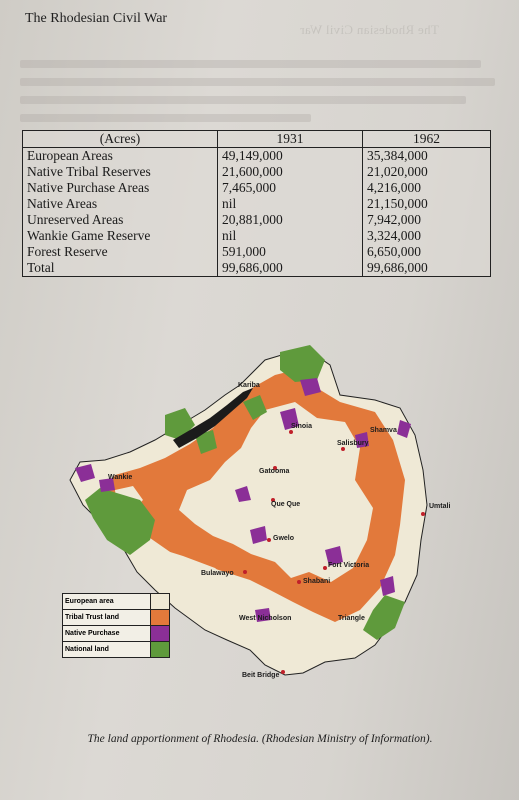  I want to click on city-dot-fort-victoria, so click(325, 568).